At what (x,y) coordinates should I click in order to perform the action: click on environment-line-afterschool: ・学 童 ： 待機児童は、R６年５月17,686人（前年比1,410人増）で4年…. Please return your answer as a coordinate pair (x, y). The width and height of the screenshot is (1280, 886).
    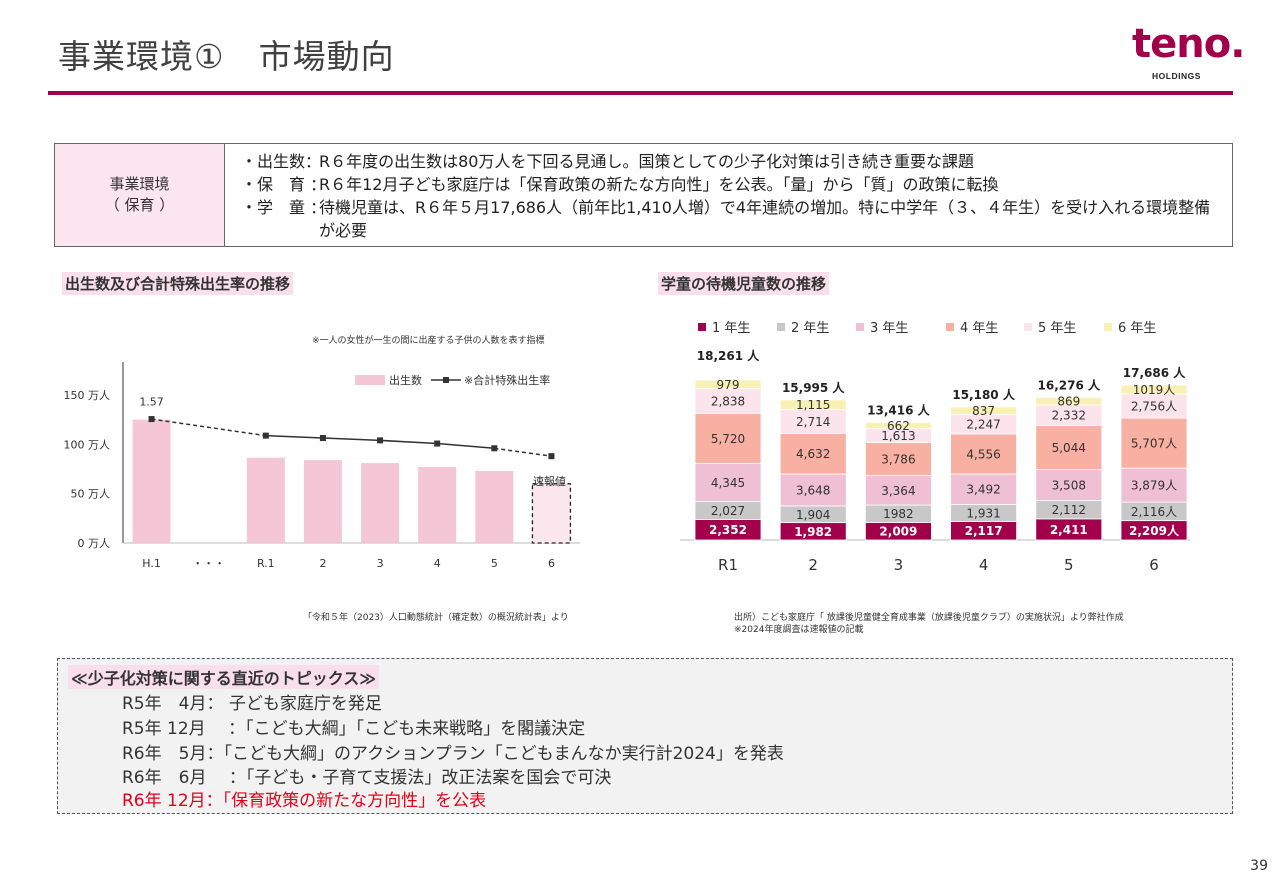
    Looking at the image, I should click on (732, 219).